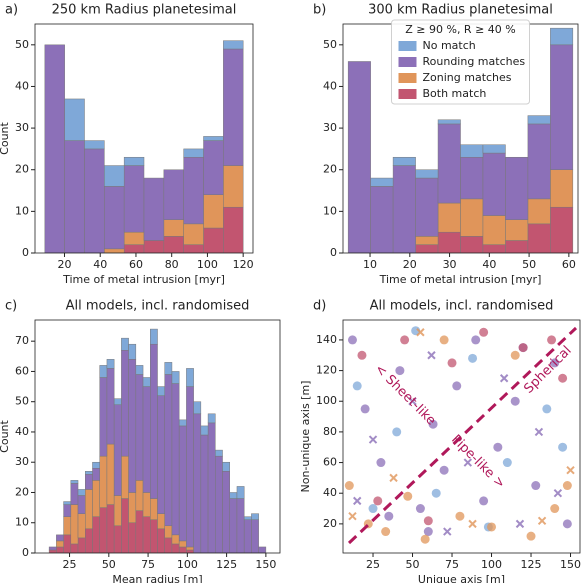 This screenshot has width=584, height=583. Describe the element at coordinates (148, 564) in the screenshot. I see `x-tick-label: 75` at that location.